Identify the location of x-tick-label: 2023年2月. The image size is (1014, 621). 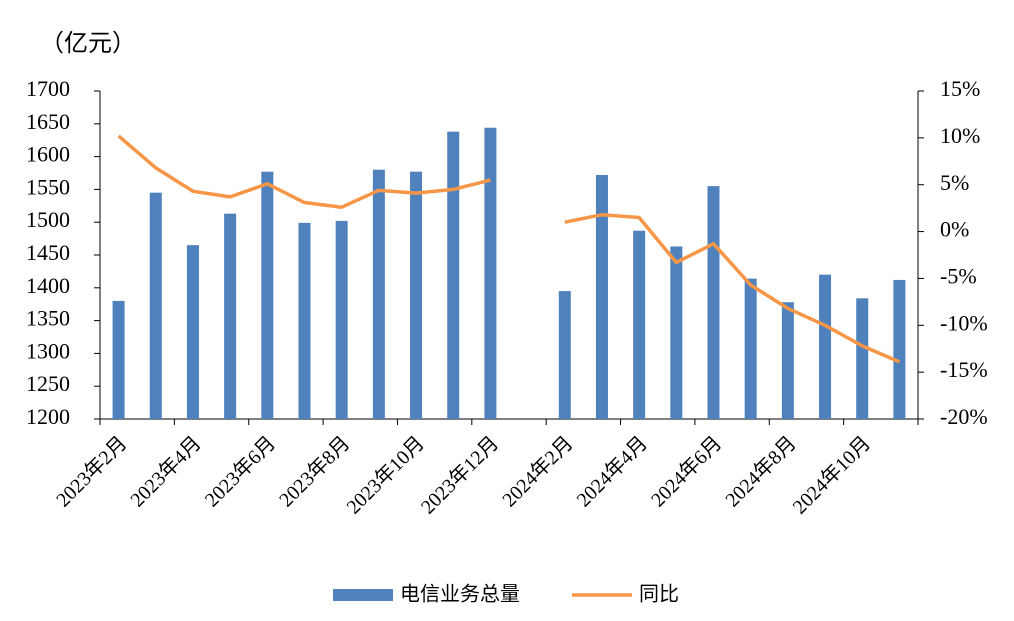
(91, 472).